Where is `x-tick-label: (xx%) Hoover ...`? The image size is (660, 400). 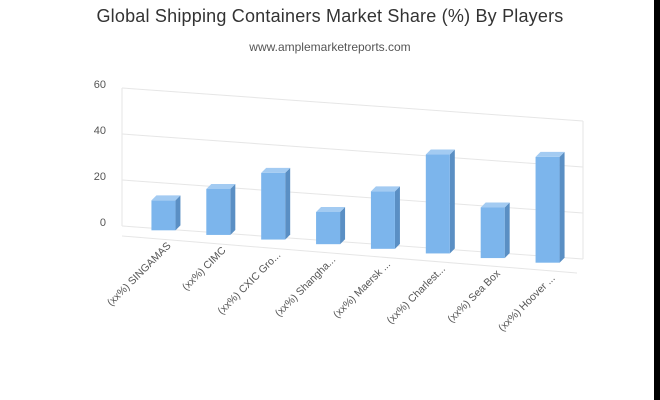
x-tick-label: (xx%) Hoover ... is located at coordinates (527, 303).